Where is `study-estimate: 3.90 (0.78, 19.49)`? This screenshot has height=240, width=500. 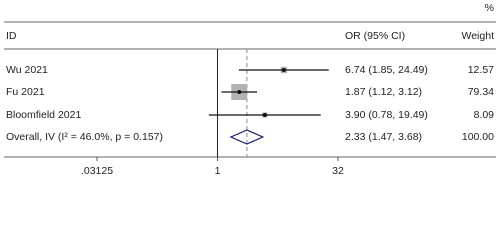
study-estimate: 3.90 (0.78, 19.49) is located at coordinates (386, 115).